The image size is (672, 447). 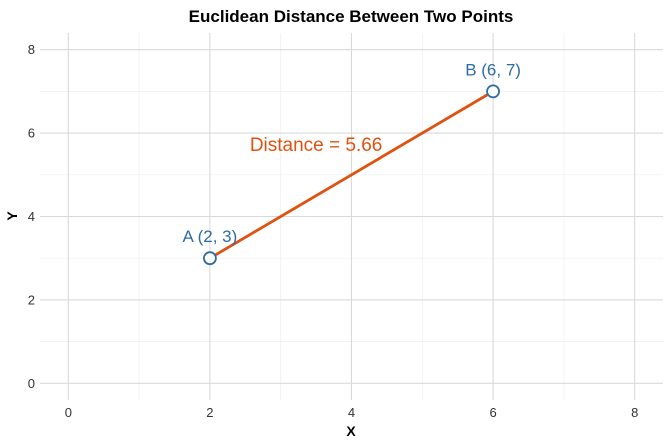 I want to click on y-tick-label: 2, so click(x=31, y=299).